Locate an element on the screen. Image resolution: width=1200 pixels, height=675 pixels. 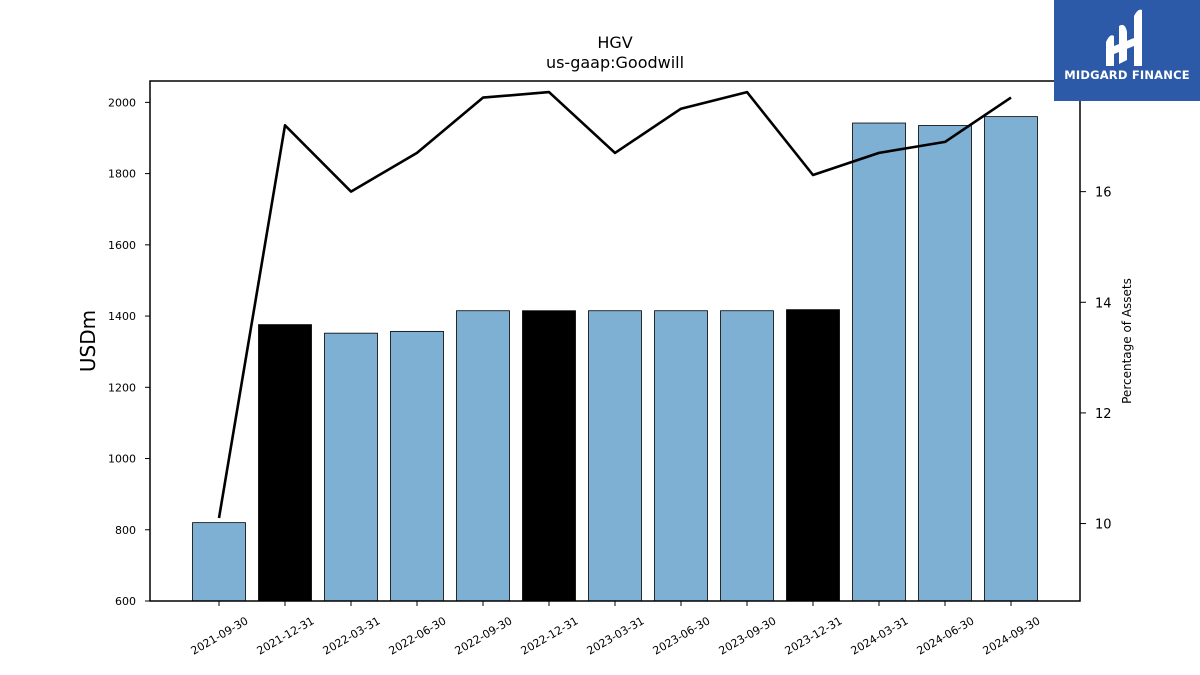
logo-text: MIDGARD FINANCE is located at coordinates (1127, 75).